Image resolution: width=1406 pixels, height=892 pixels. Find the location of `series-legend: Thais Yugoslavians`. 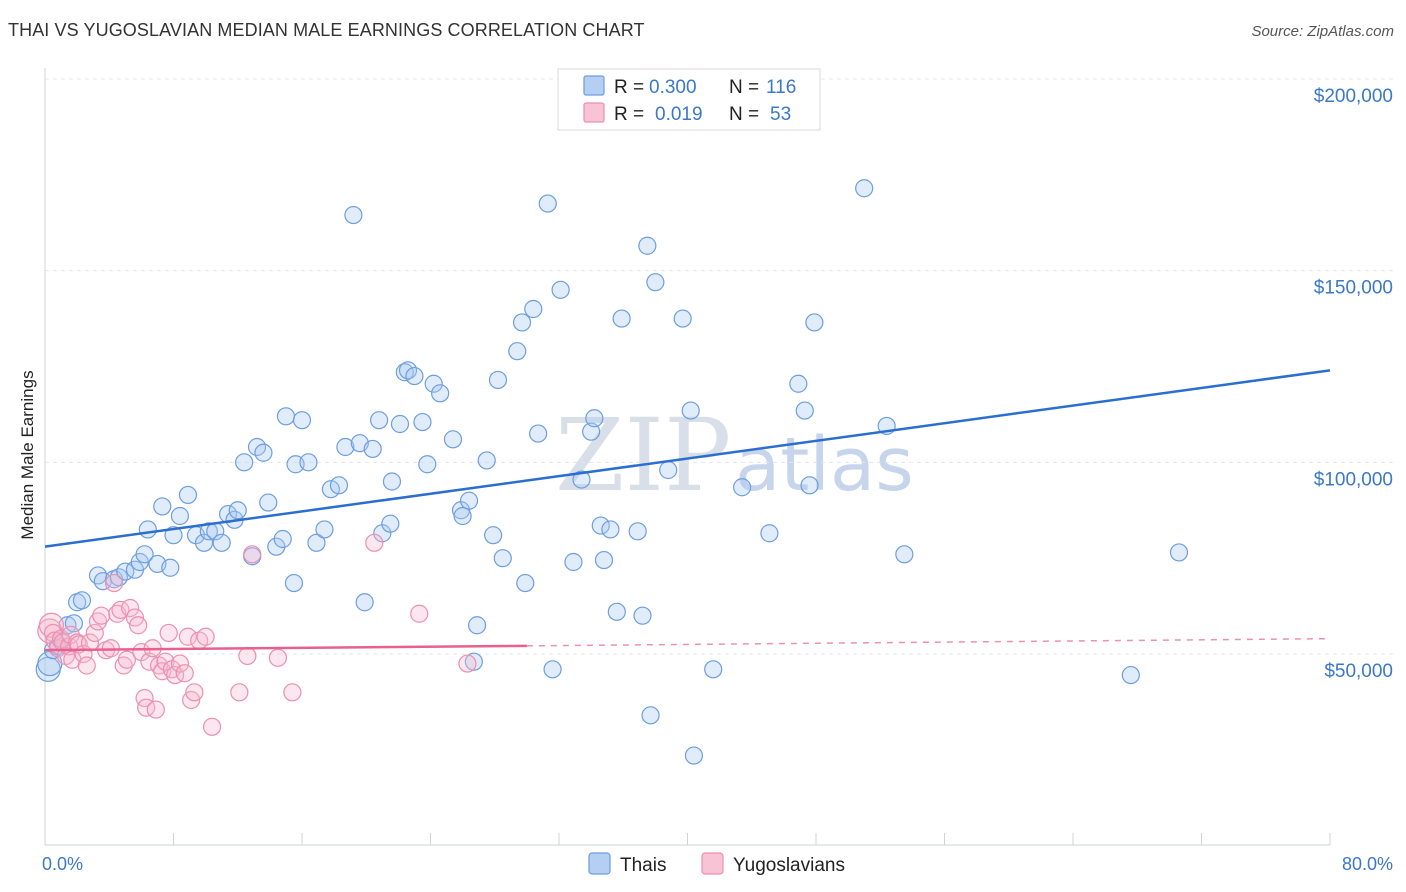

series-legend: Thais Yugoslavians is located at coordinates (716, 864).